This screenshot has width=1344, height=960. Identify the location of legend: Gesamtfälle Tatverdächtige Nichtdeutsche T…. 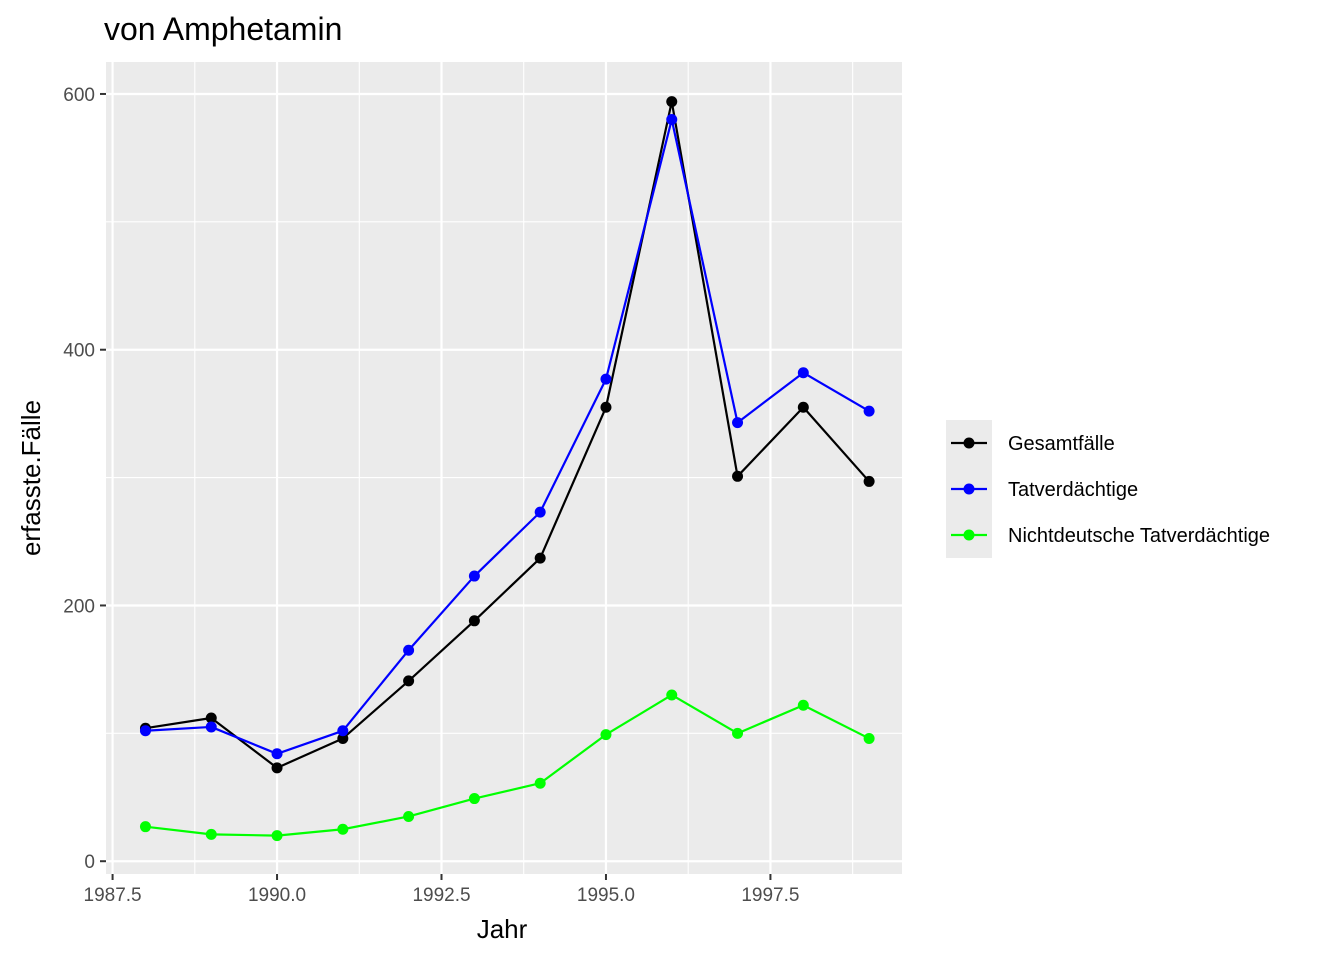
(1108, 489).